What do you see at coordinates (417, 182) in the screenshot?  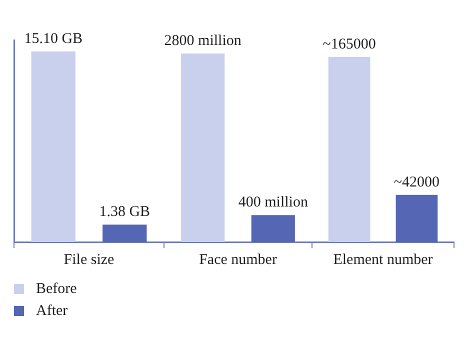 I see `data-label: ~42000` at bounding box center [417, 182].